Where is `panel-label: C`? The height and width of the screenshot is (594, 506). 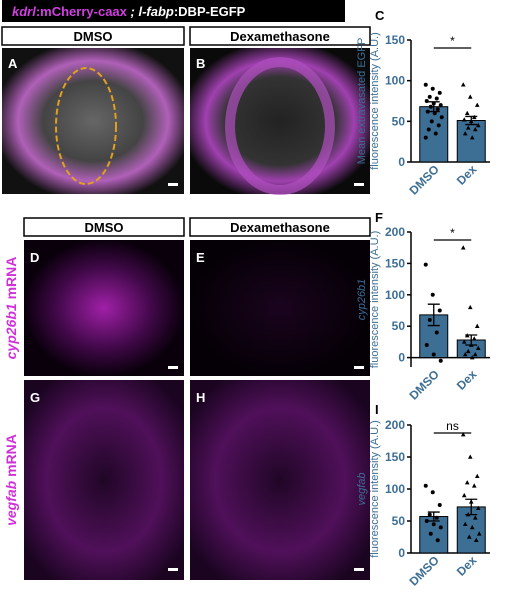
panel-label: C is located at coordinates (380, 15).